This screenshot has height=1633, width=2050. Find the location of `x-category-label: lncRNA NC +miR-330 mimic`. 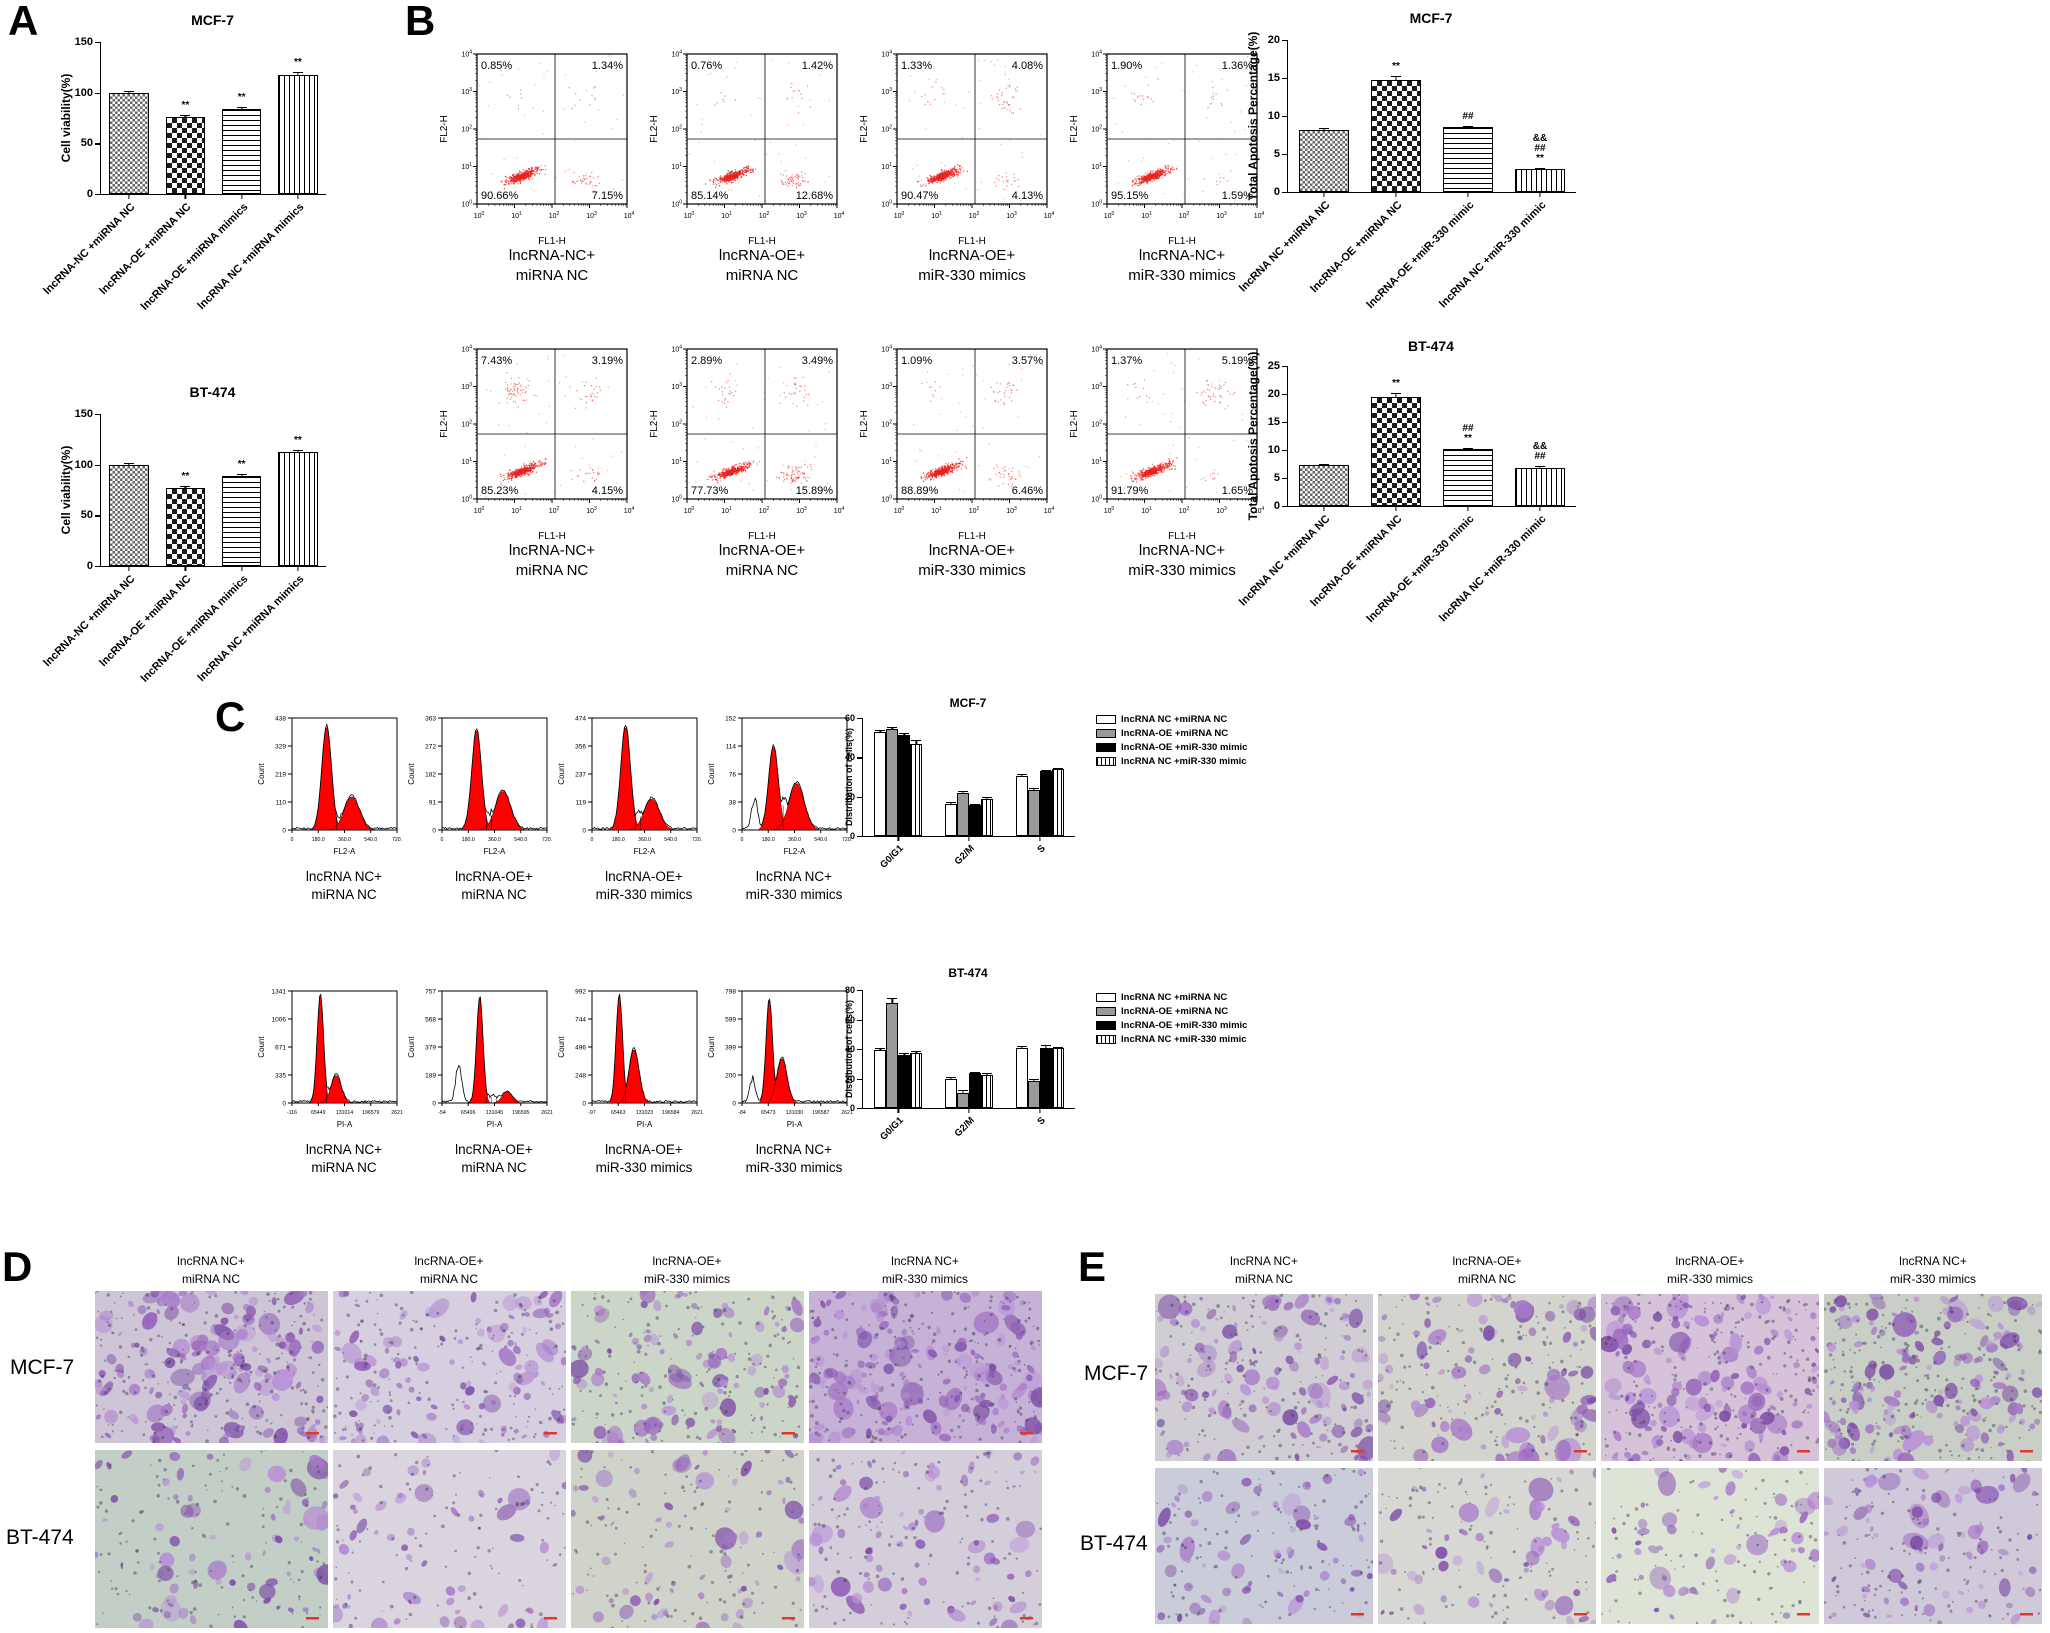

x-category-label: lncRNA NC +miR-330 mimic is located at coordinates (1484, 577).